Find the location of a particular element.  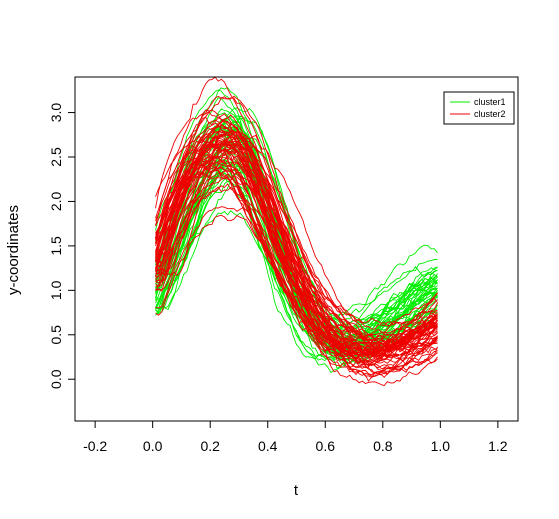

y-tick-label: 1.5 is located at coordinates (56, 246).